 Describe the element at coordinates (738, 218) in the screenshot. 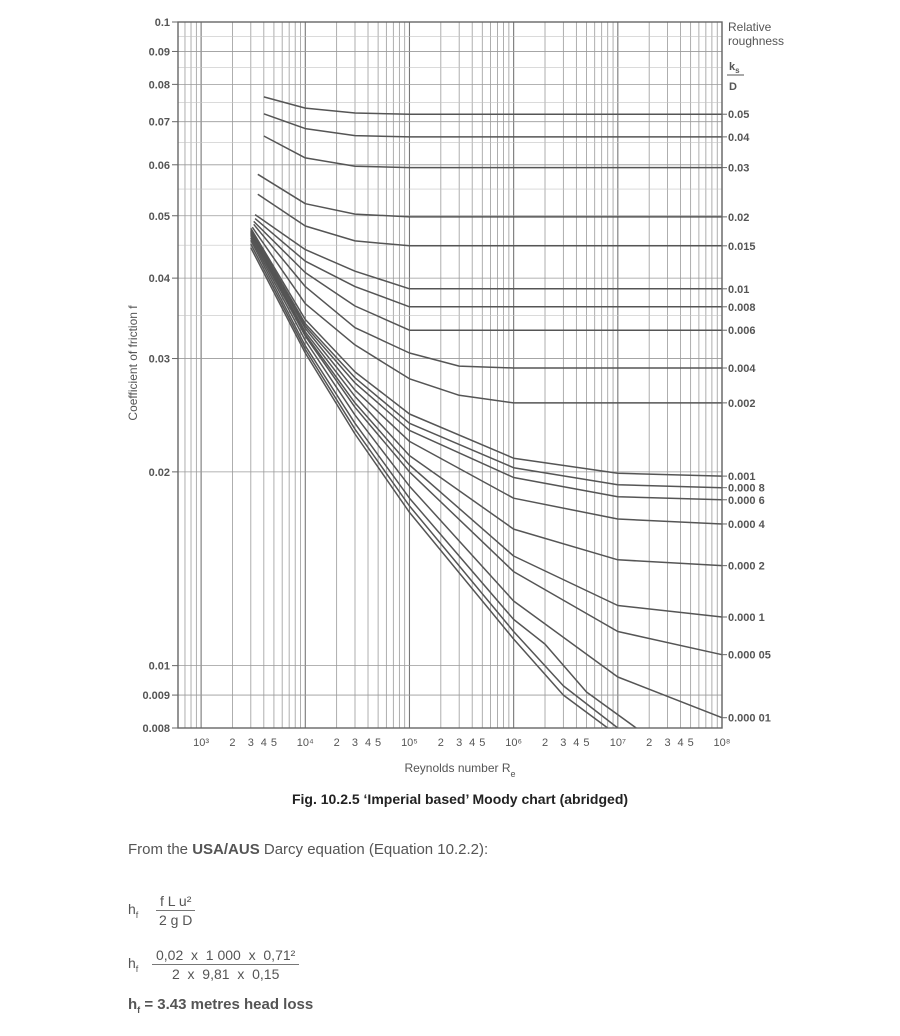

I see `series-label: 0.02` at that location.